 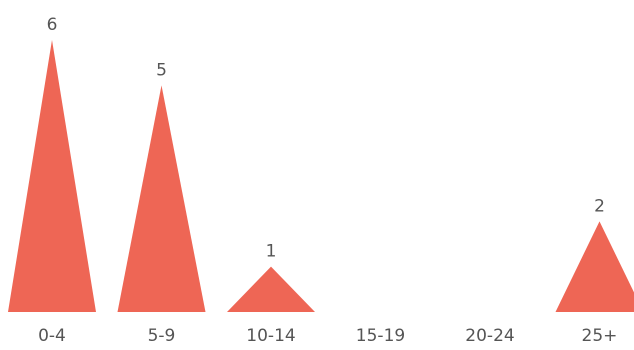 What do you see at coordinates (162, 336) in the screenshot?
I see `x-tick-label-5-9: 5-9` at bounding box center [162, 336].